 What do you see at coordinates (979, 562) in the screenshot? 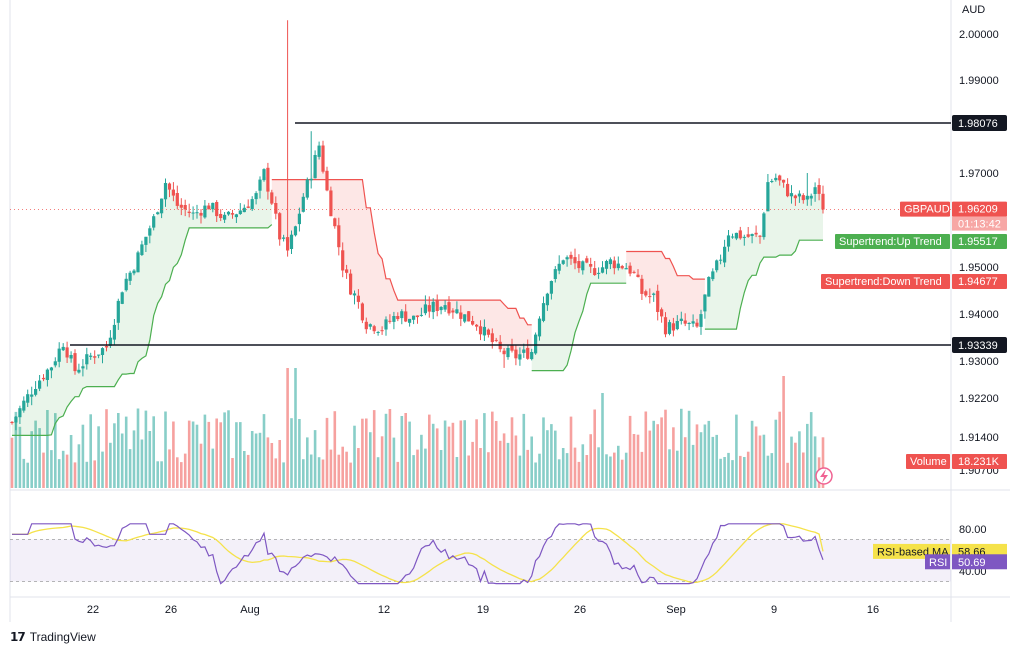
I see `rsi-value-box` at bounding box center [979, 562].